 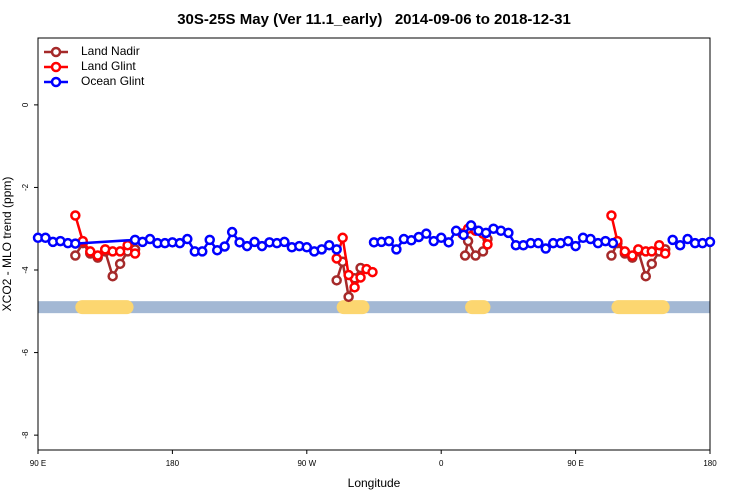 I want to click on x-tick-label: 90 W, so click(x=306, y=463).